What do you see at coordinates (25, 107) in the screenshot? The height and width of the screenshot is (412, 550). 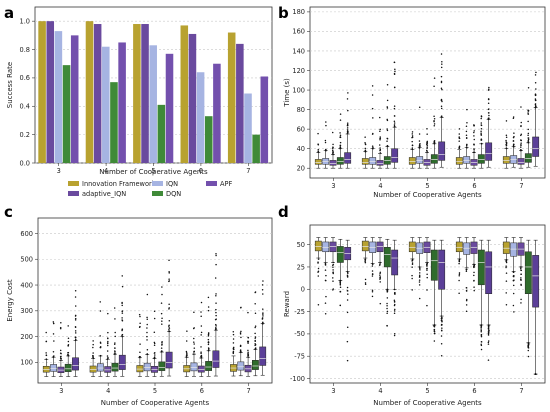 I see `y-tick-label: 0.4` at bounding box center [25, 107].